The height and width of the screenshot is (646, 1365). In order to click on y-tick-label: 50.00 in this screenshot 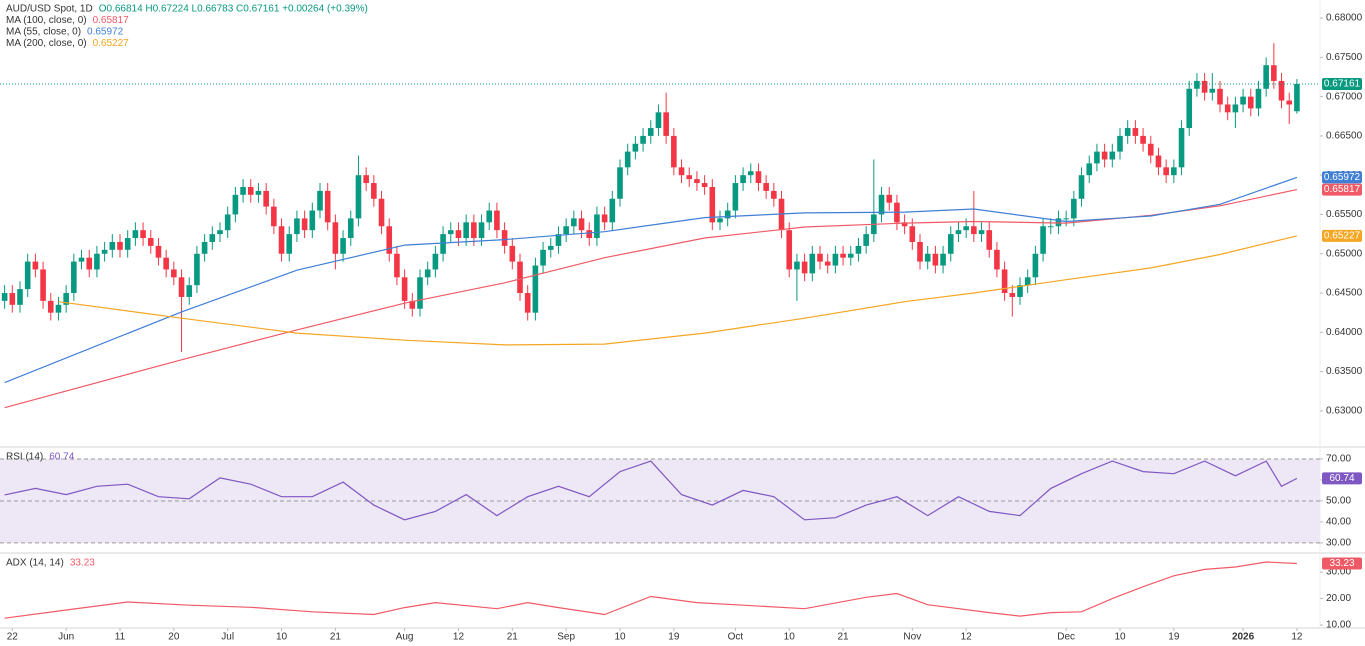, I will do `click(1338, 501)`.